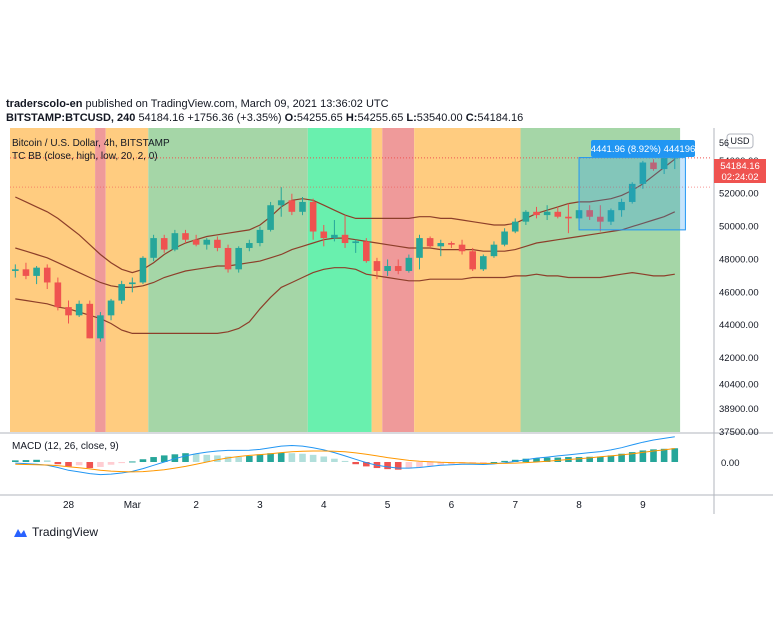 Image resolution: width=773 pixels, height=631 pixels. What do you see at coordinates (54, 532) in the screenshot?
I see `tradingview-logo: TradingView` at bounding box center [54, 532].